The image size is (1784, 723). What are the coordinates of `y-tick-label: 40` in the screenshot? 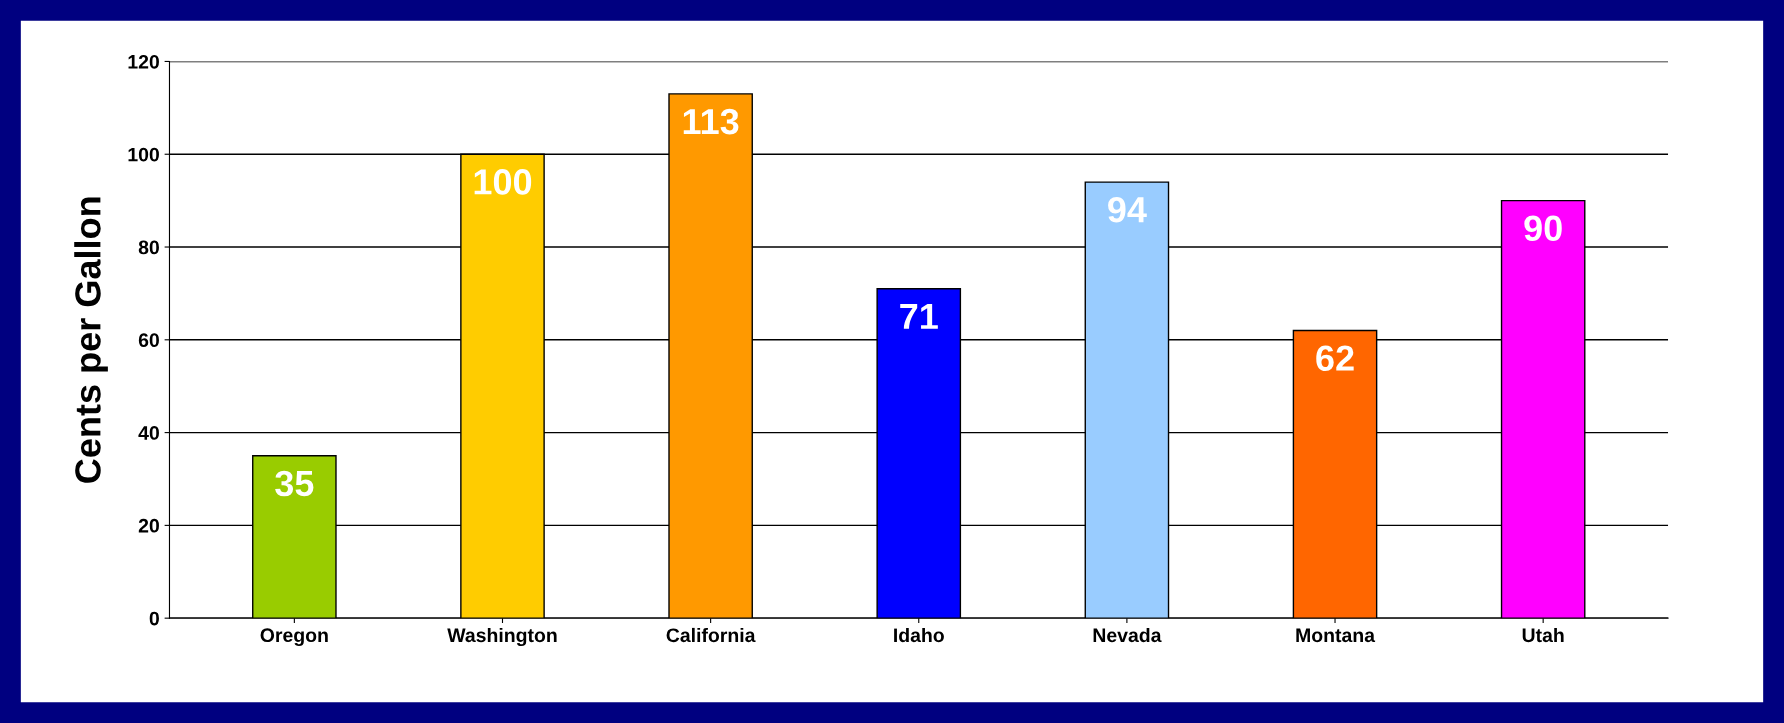 It's located at (148, 433).